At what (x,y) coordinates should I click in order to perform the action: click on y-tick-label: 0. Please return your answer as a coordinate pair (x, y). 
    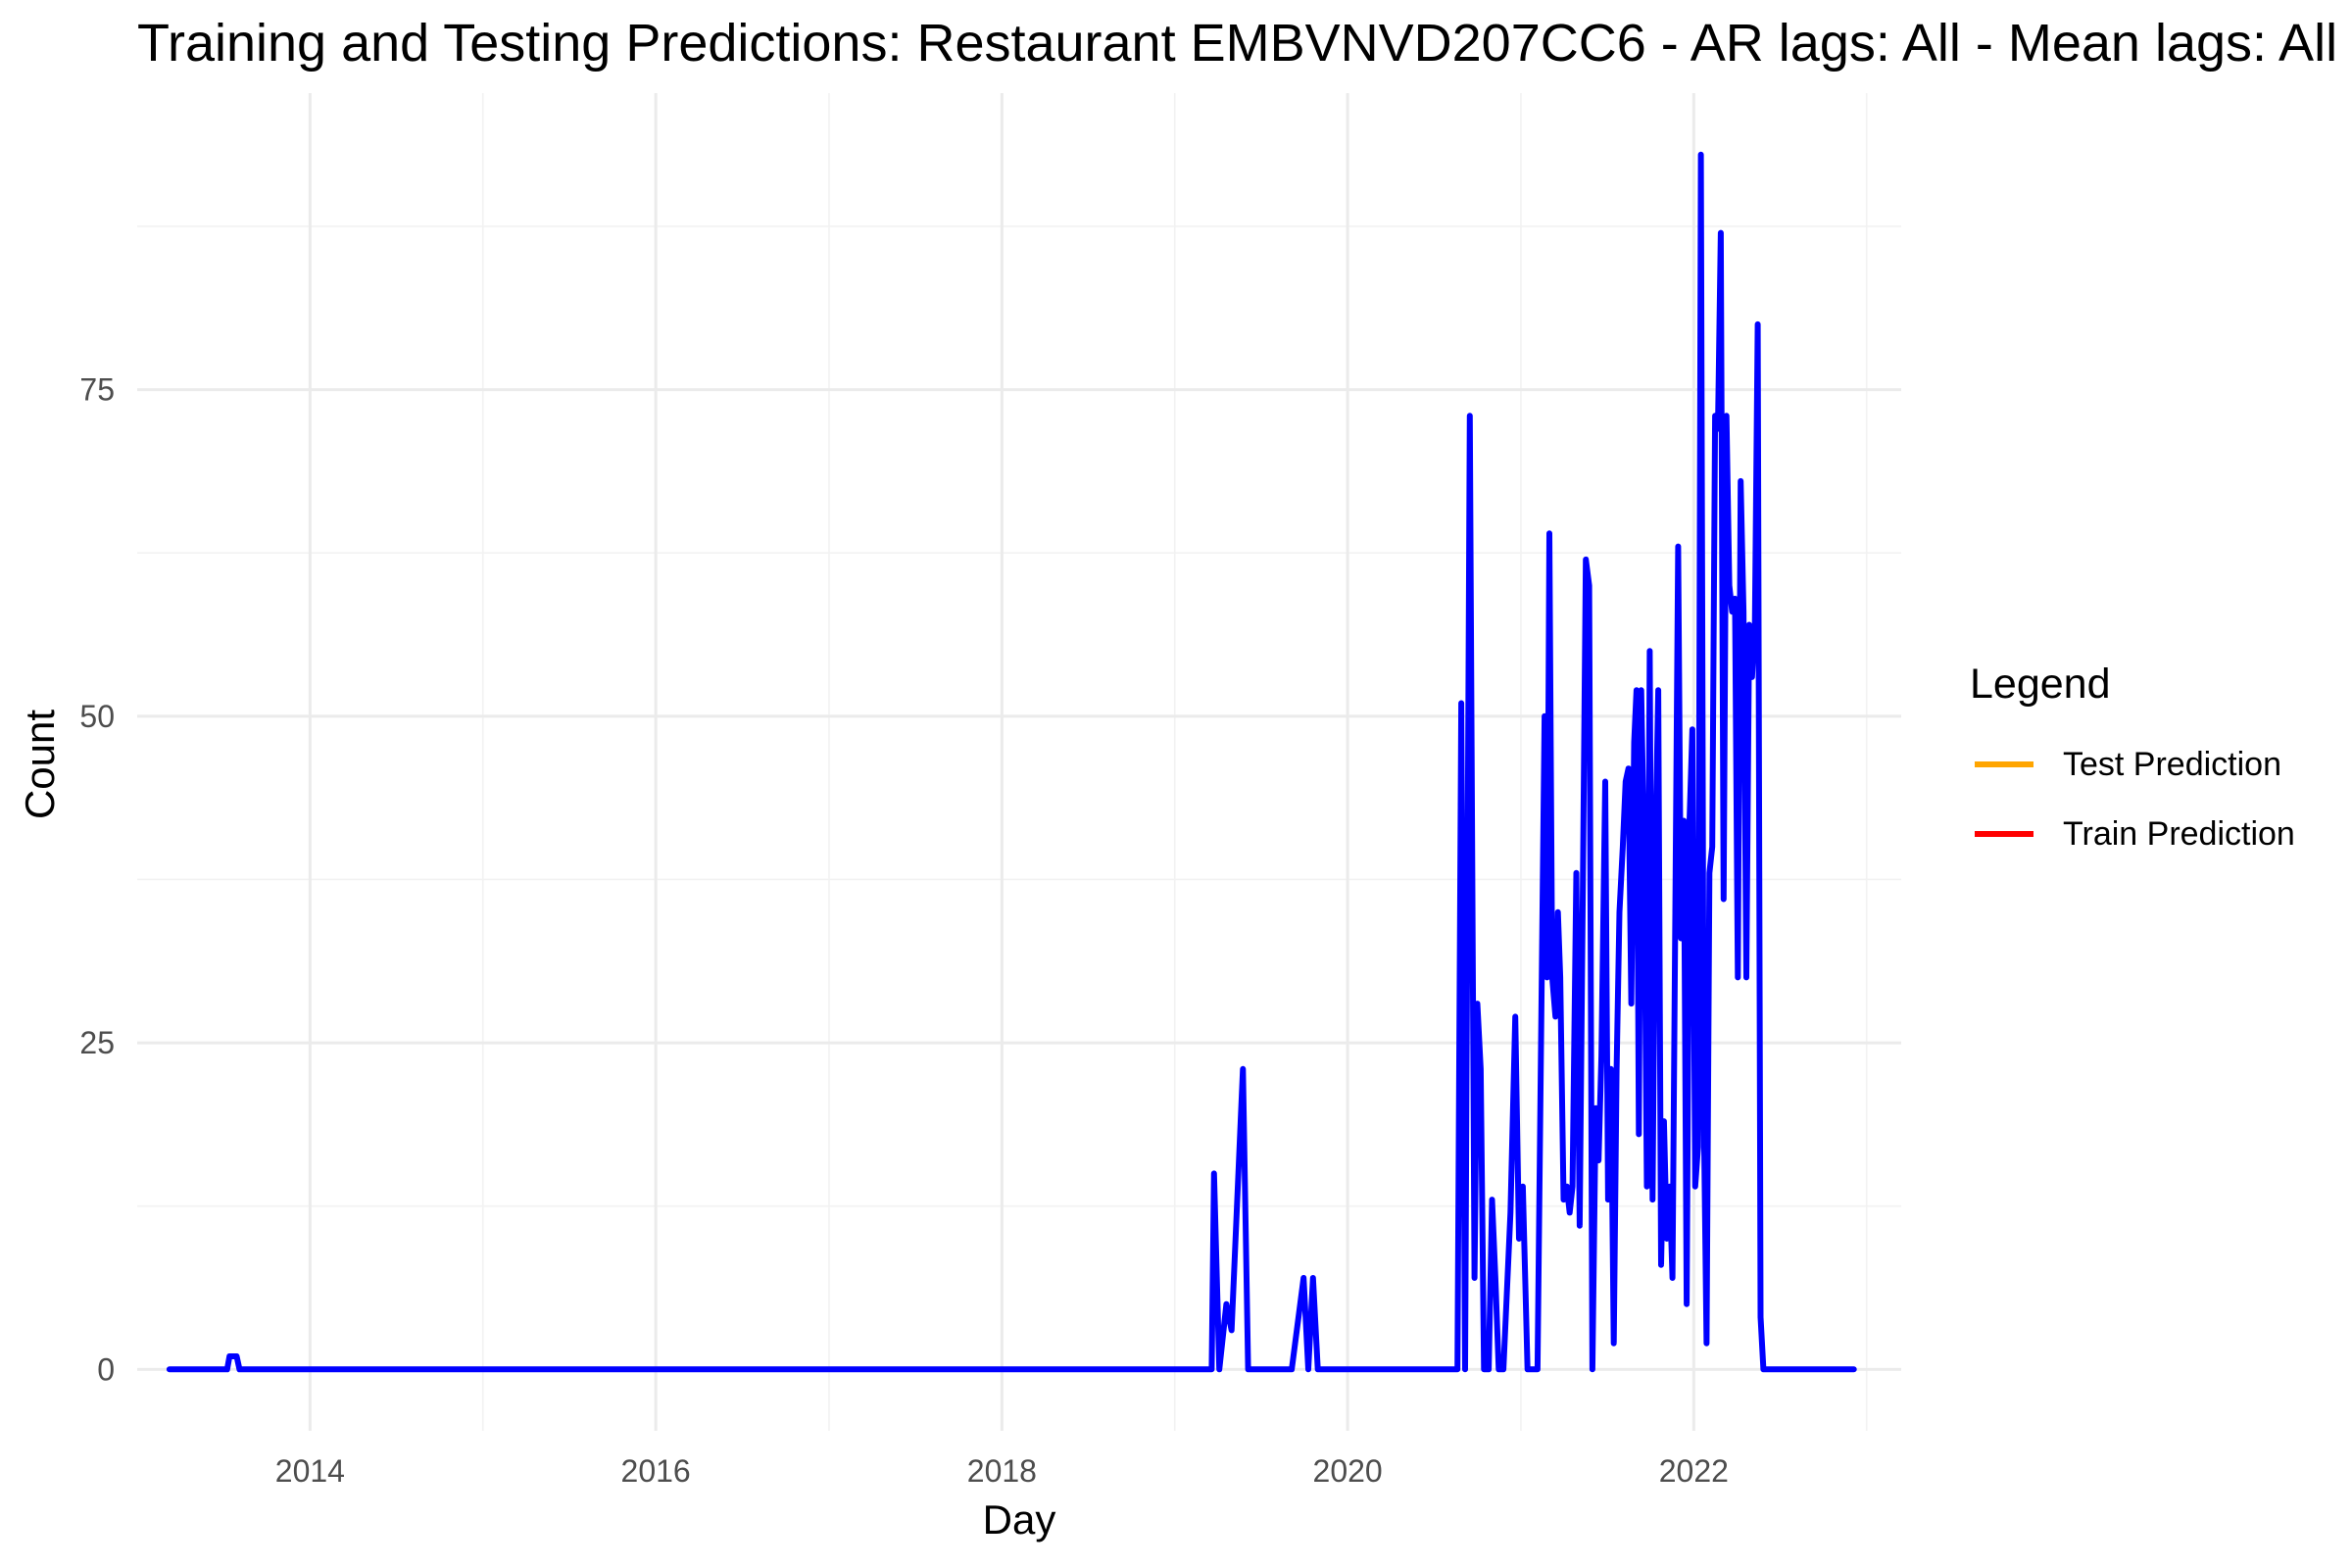
    Looking at the image, I should click on (106, 1369).